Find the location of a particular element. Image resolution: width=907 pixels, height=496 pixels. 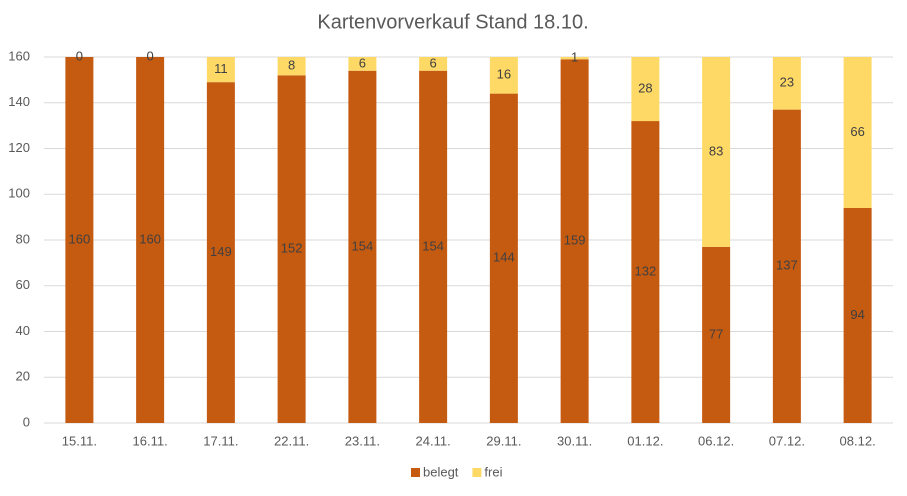

x-tick-label: 08.12. is located at coordinates (858, 440).